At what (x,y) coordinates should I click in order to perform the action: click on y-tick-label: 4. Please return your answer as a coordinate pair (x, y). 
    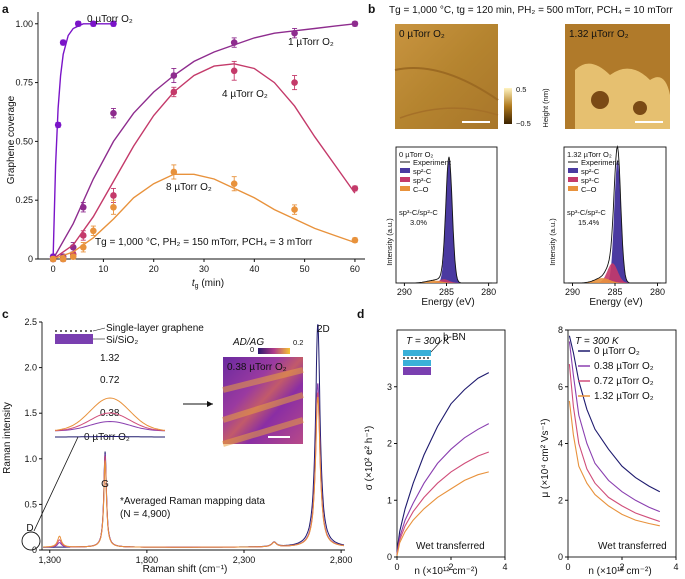
    Looking at the image, I should click on (560, 444).